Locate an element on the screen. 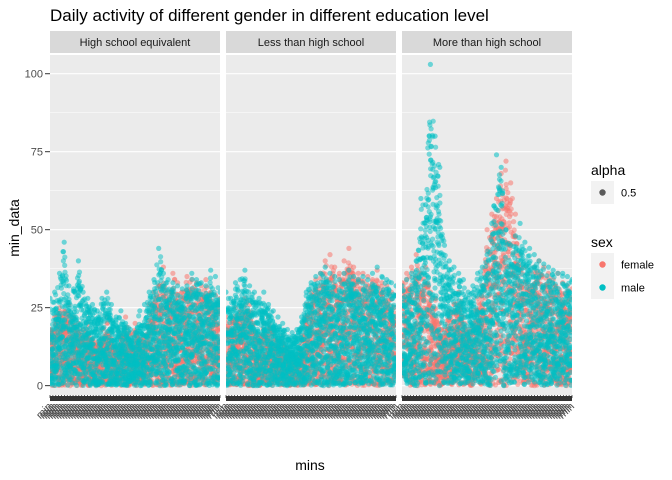  points-high-school-equivalent is located at coordinates (135, 314).